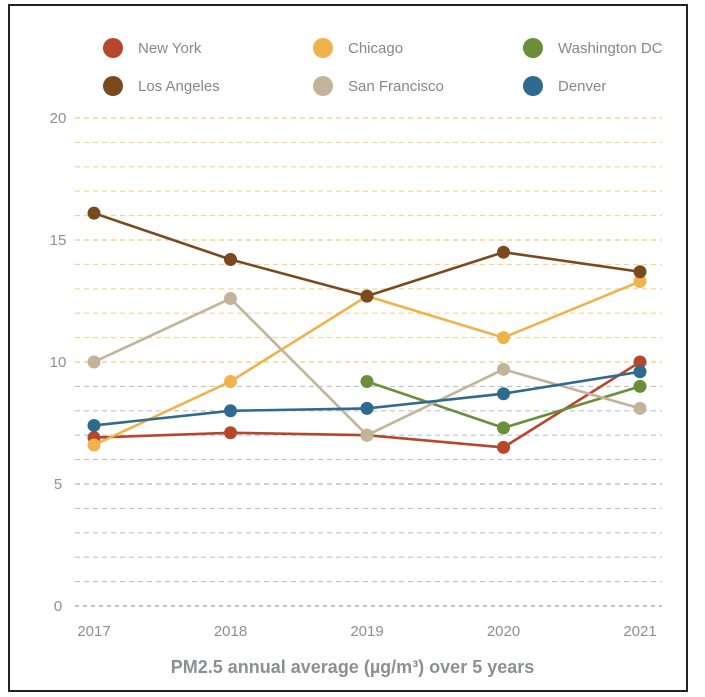 This screenshot has width=705, height=697. What do you see at coordinates (179, 86) in the screenshot?
I see `legend-label: Los Angeles` at bounding box center [179, 86].